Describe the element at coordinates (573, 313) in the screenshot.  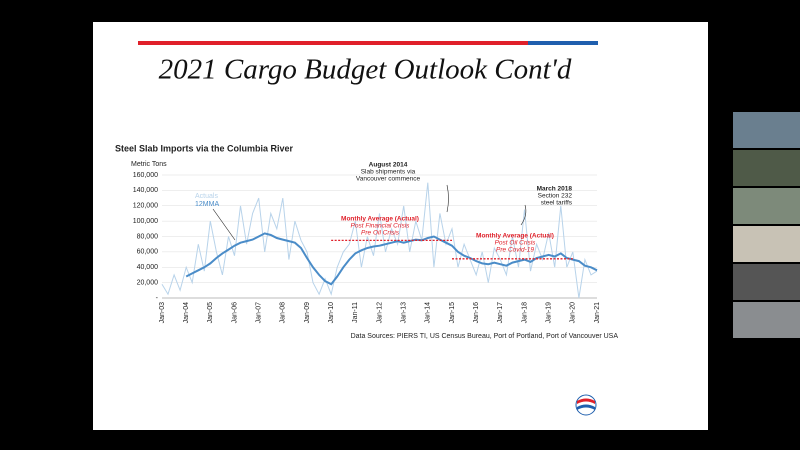
I see `x-tick-label: Jan-20` at that location.